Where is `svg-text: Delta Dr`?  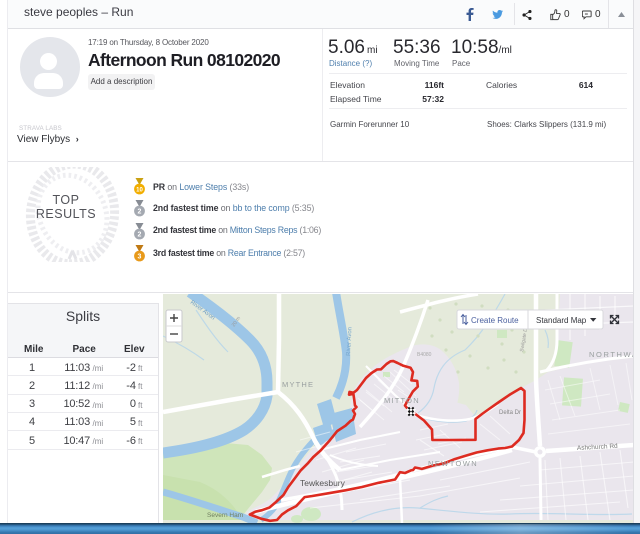 svg-text: Delta Dr is located at coordinates (510, 413).